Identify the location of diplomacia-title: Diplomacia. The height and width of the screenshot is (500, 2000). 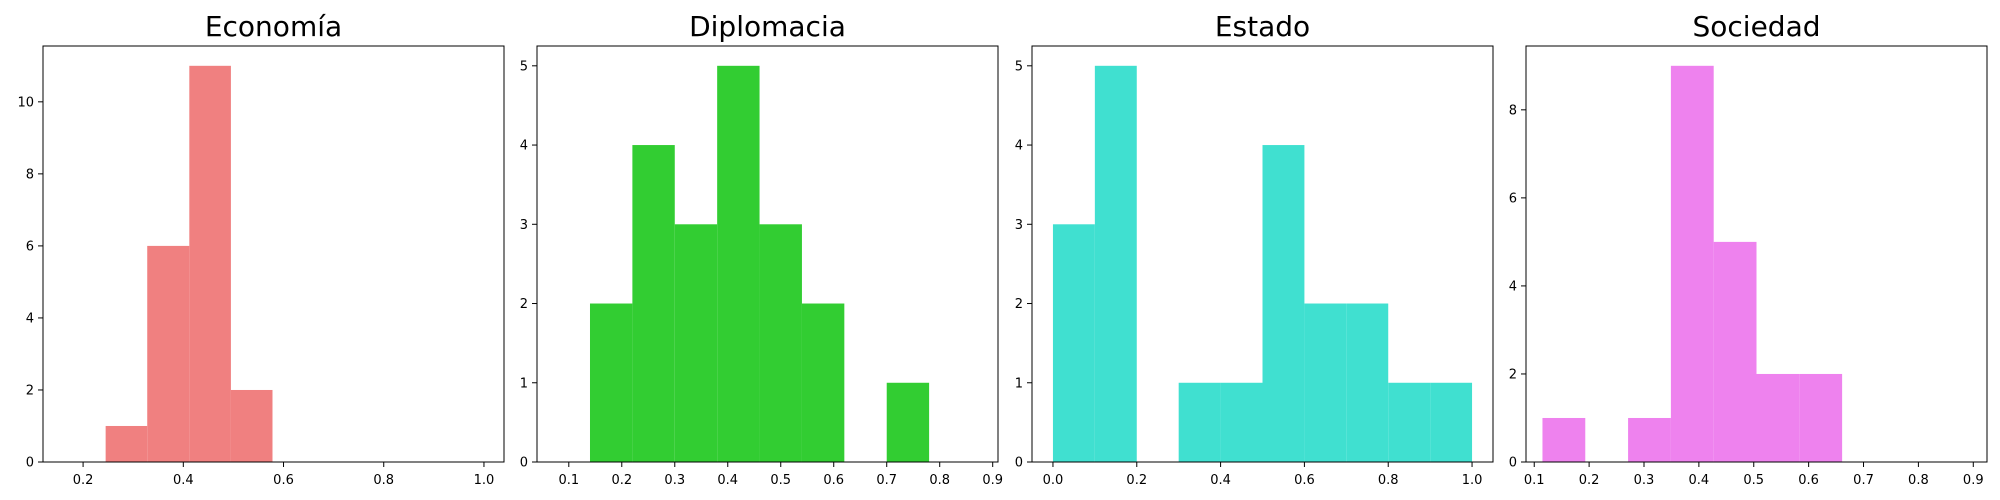
(767, 26).